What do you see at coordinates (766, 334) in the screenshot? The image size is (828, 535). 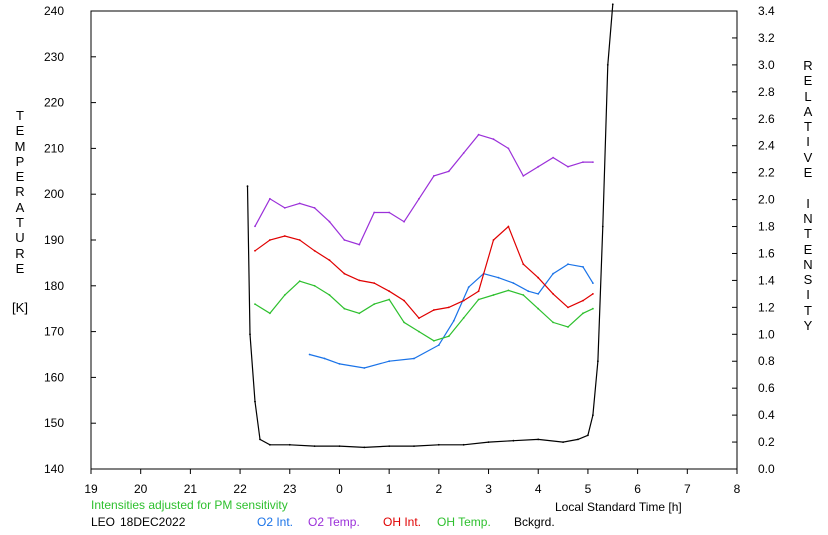 I see `right-tick-label: 1.0` at bounding box center [766, 334].